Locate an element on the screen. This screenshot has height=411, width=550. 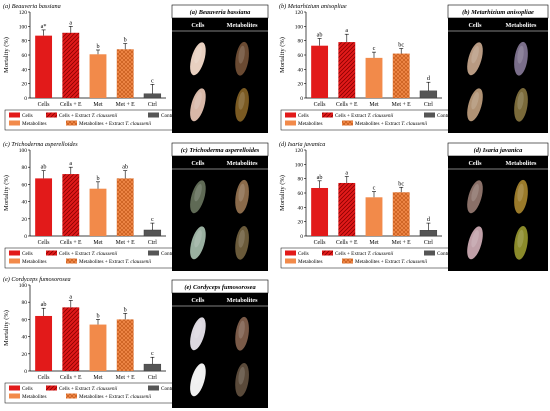
legend-label: Metabolites + Extract T. claussenii is located at coordinates (391, 124).